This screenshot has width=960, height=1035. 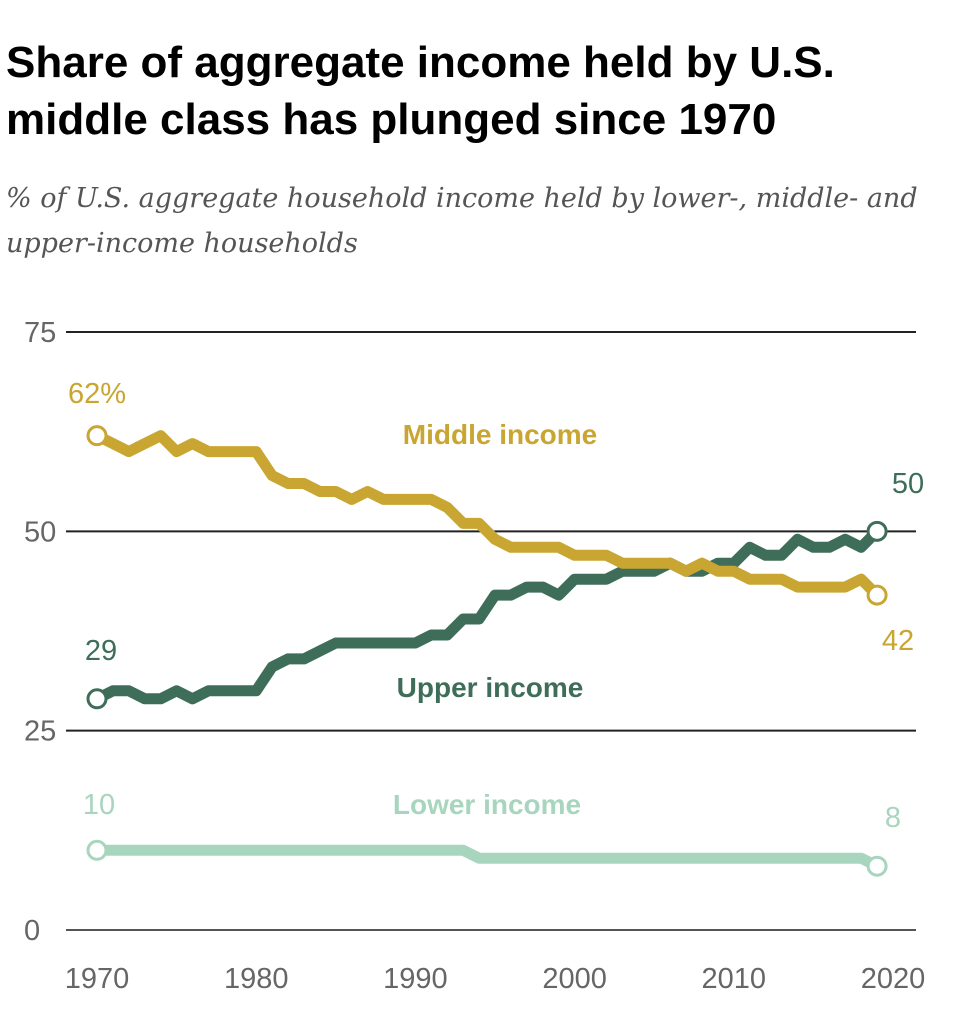 I want to click on y-tick-label: 0, so click(x=32, y=931).